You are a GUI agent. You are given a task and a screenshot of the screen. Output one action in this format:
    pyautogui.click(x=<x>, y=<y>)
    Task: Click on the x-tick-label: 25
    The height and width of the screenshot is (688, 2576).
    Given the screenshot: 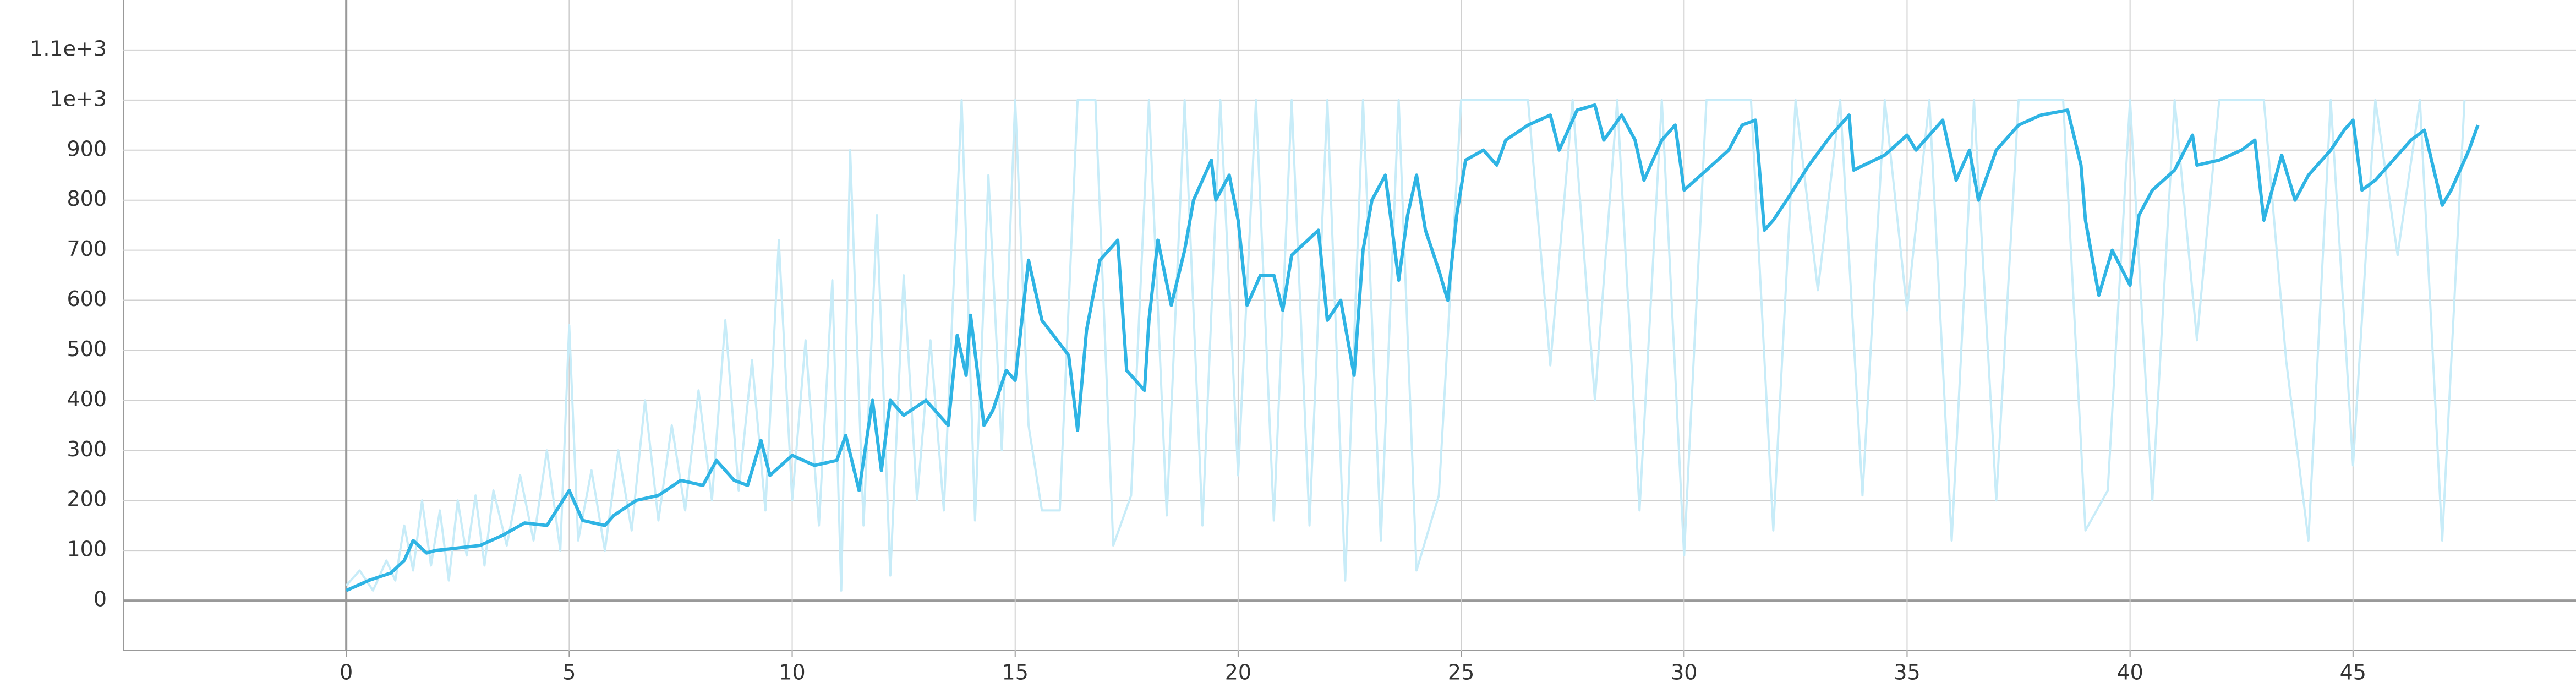 What is the action you would take?
    pyautogui.click(x=1461, y=672)
    